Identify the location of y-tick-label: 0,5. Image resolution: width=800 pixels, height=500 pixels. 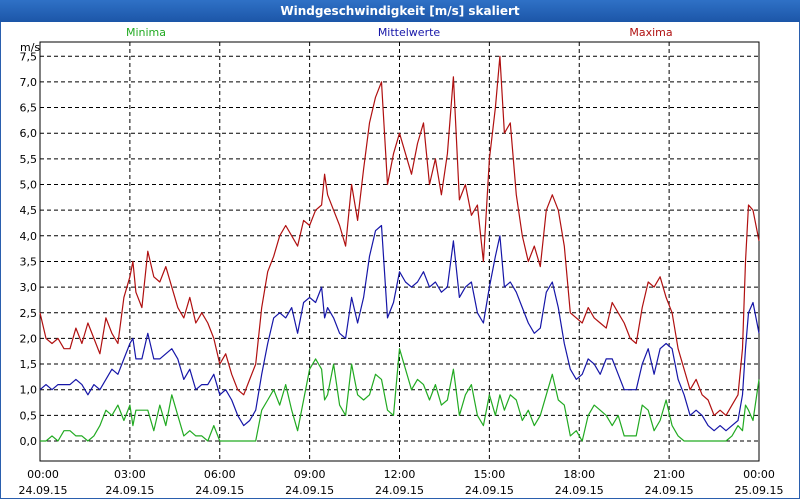
(29, 415).